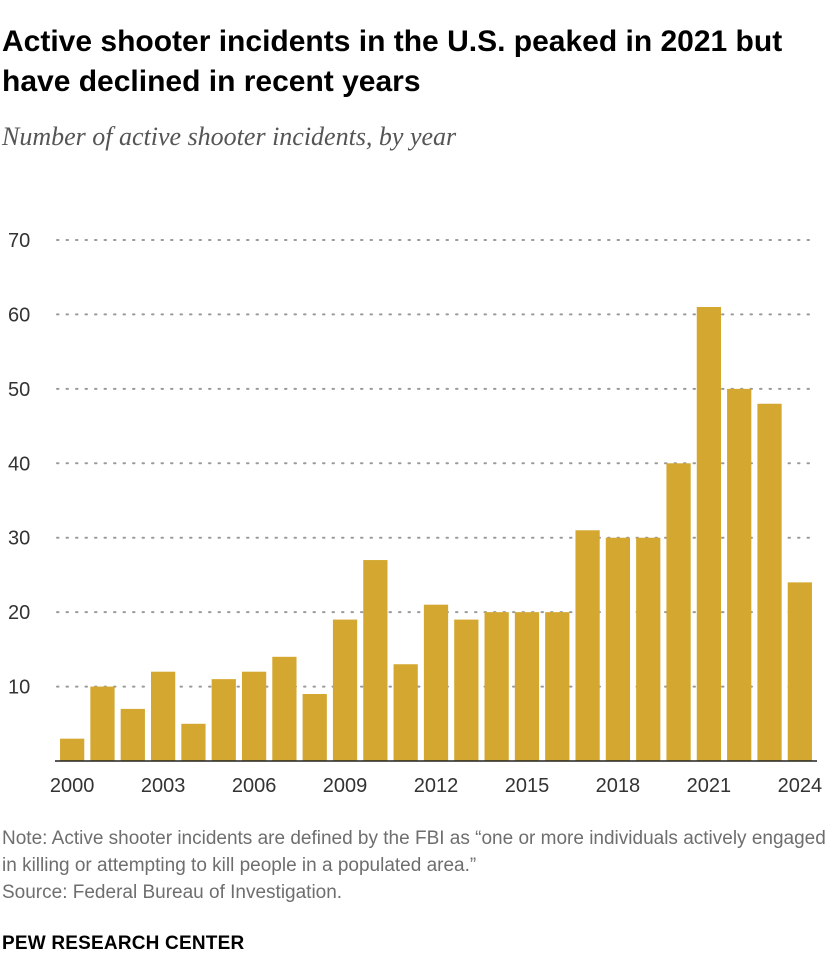 The width and height of the screenshot is (840, 980). Describe the element at coordinates (375, 660) in the screenshot. I see `bar-2010` at that location.